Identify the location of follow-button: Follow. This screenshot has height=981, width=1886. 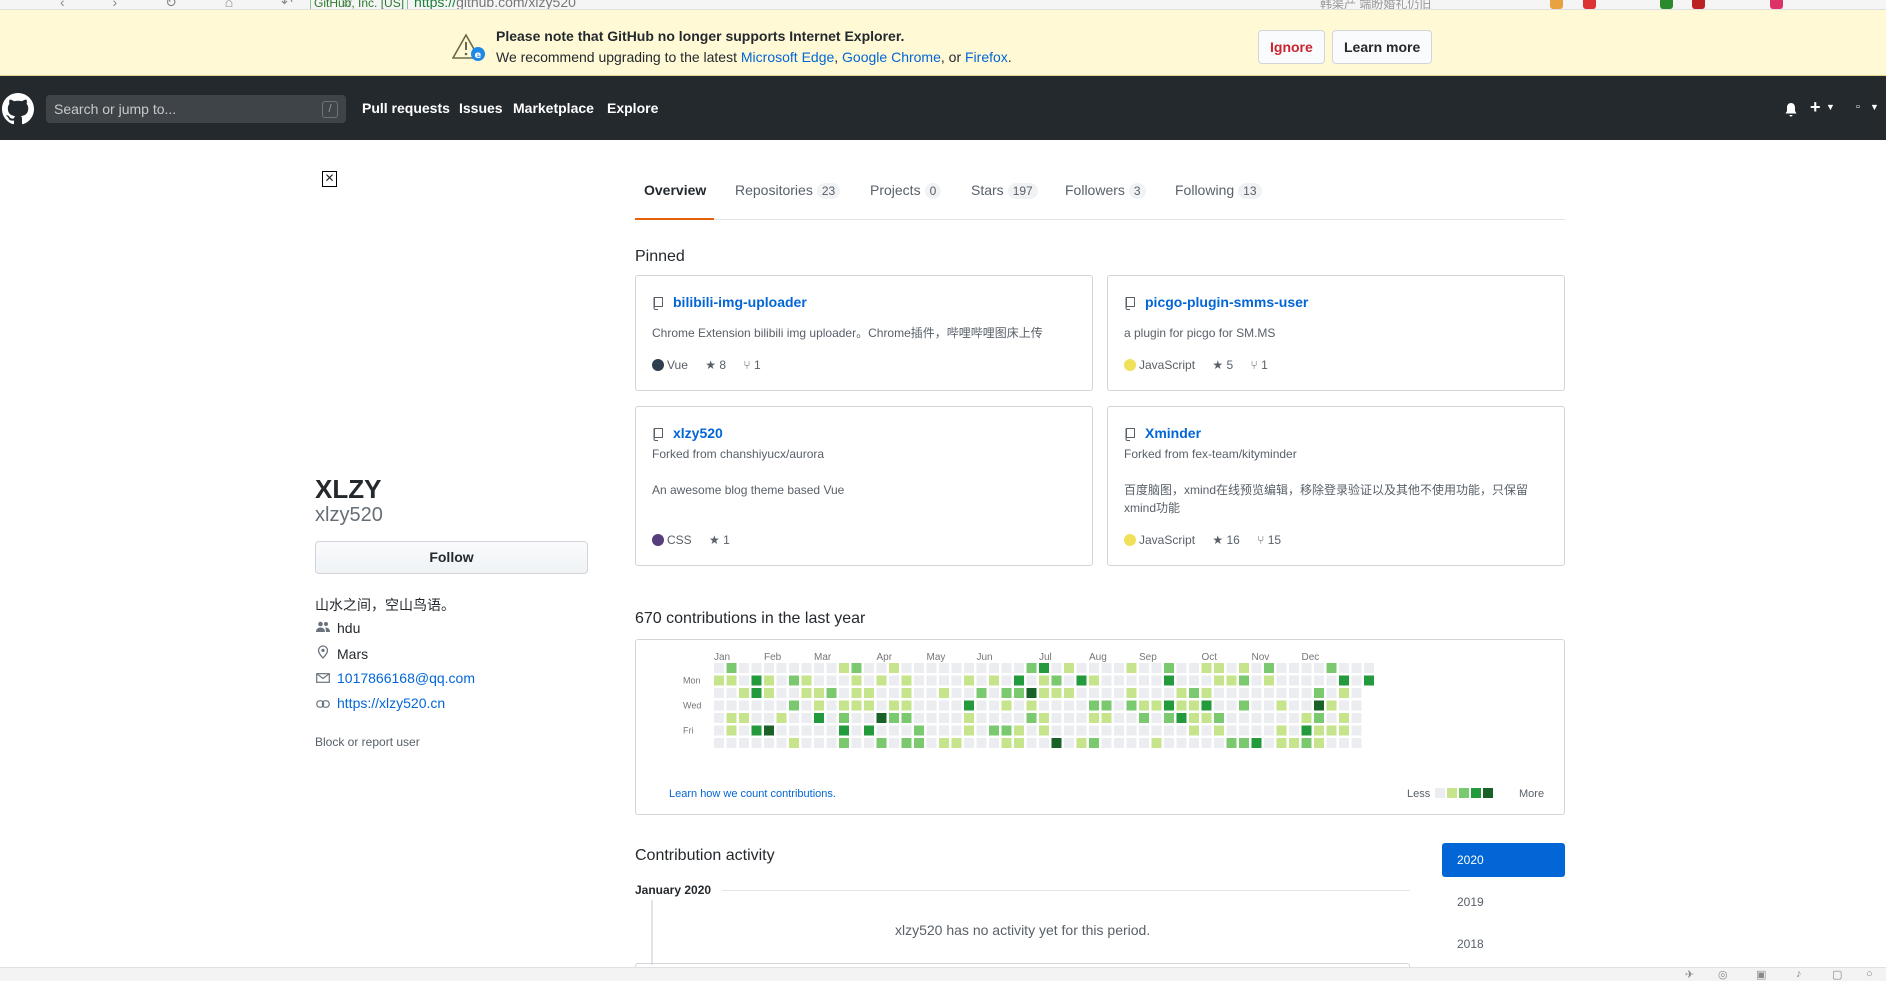
(451, 557).